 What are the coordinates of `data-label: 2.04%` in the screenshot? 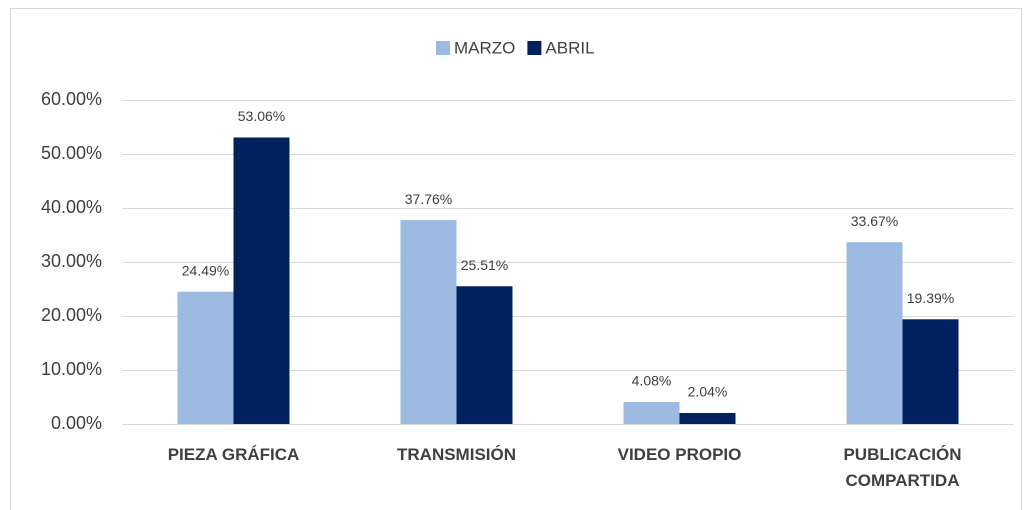 It's located at (708, 392).